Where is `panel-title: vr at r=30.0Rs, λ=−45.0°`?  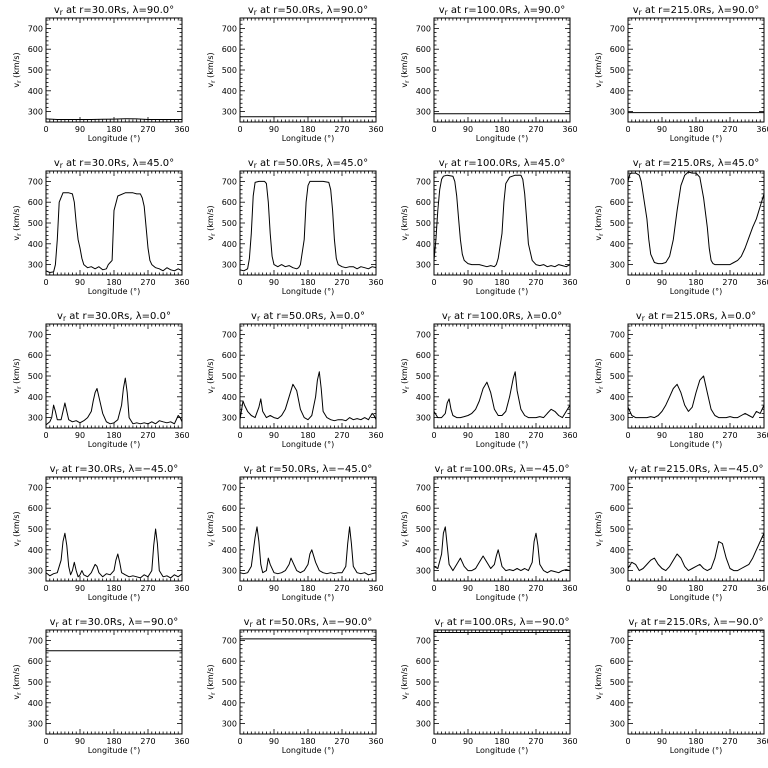
panel-title: vr at r=30.0Rs, λ=−45.0° is located at coordinates (114, 470).